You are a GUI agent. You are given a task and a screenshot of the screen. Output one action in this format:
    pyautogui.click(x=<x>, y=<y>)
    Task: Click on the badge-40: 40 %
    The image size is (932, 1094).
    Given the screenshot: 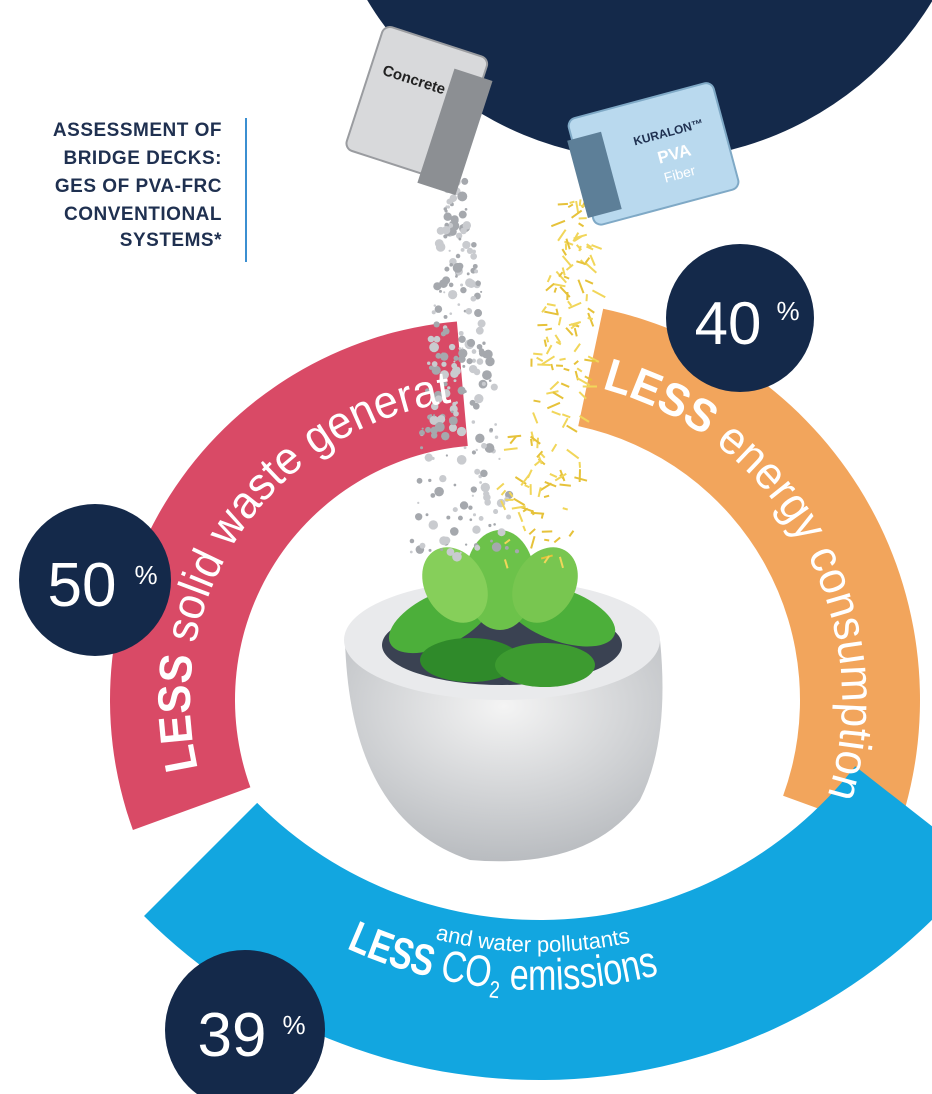 What is the action you would take?
    pyautogui.click(x=740, y=318)
    